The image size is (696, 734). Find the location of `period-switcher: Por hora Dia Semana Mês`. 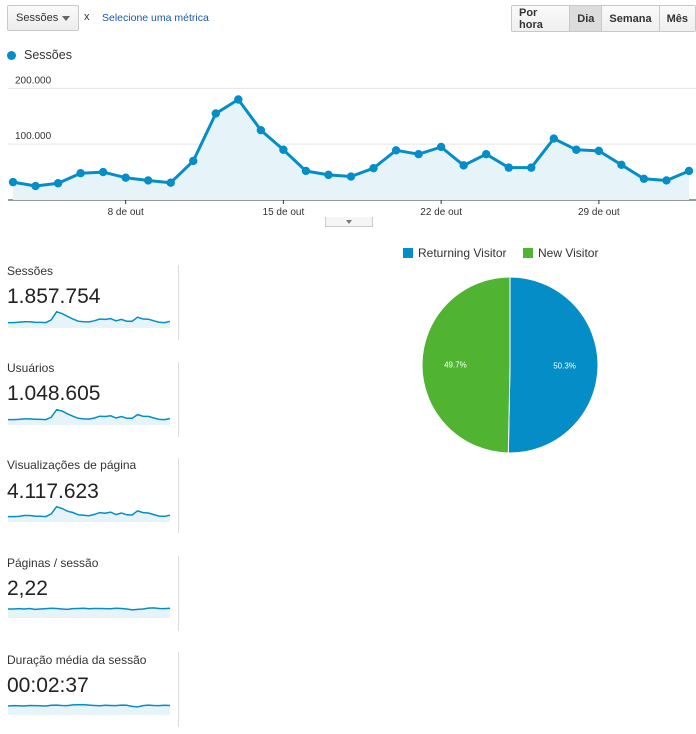

period-switcher: Por hora Dia Semana Mês is located at coordinates (603, 18).